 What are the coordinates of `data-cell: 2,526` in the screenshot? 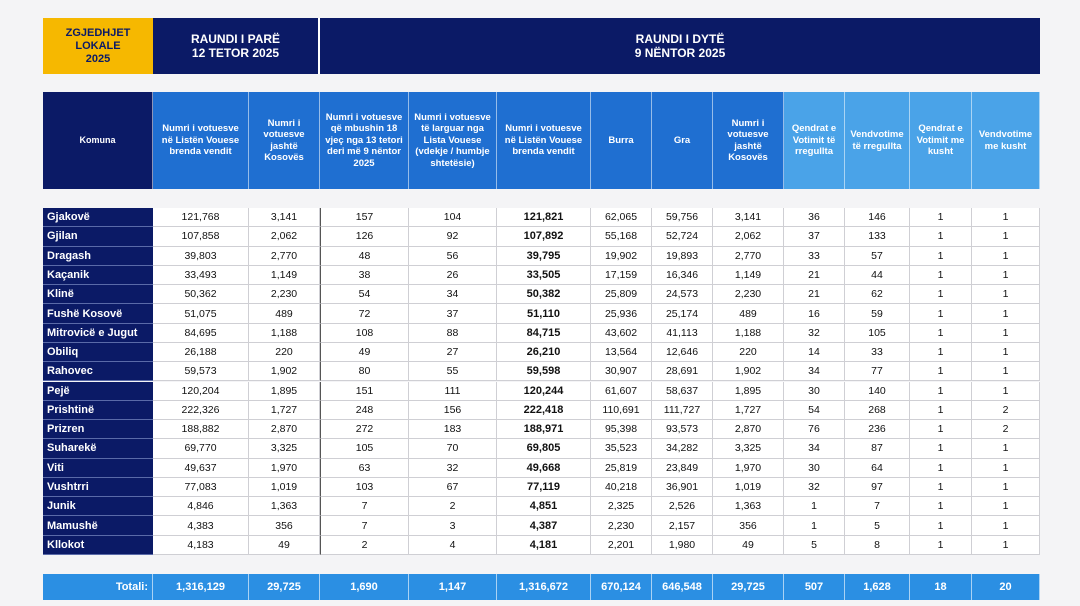 It's located at (682, 507).